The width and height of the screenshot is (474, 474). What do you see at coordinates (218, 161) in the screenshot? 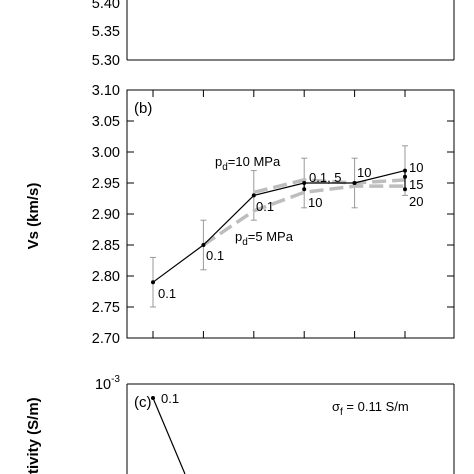
I see `annotation-pd-10-p: p` at bounding box center [218, 161].